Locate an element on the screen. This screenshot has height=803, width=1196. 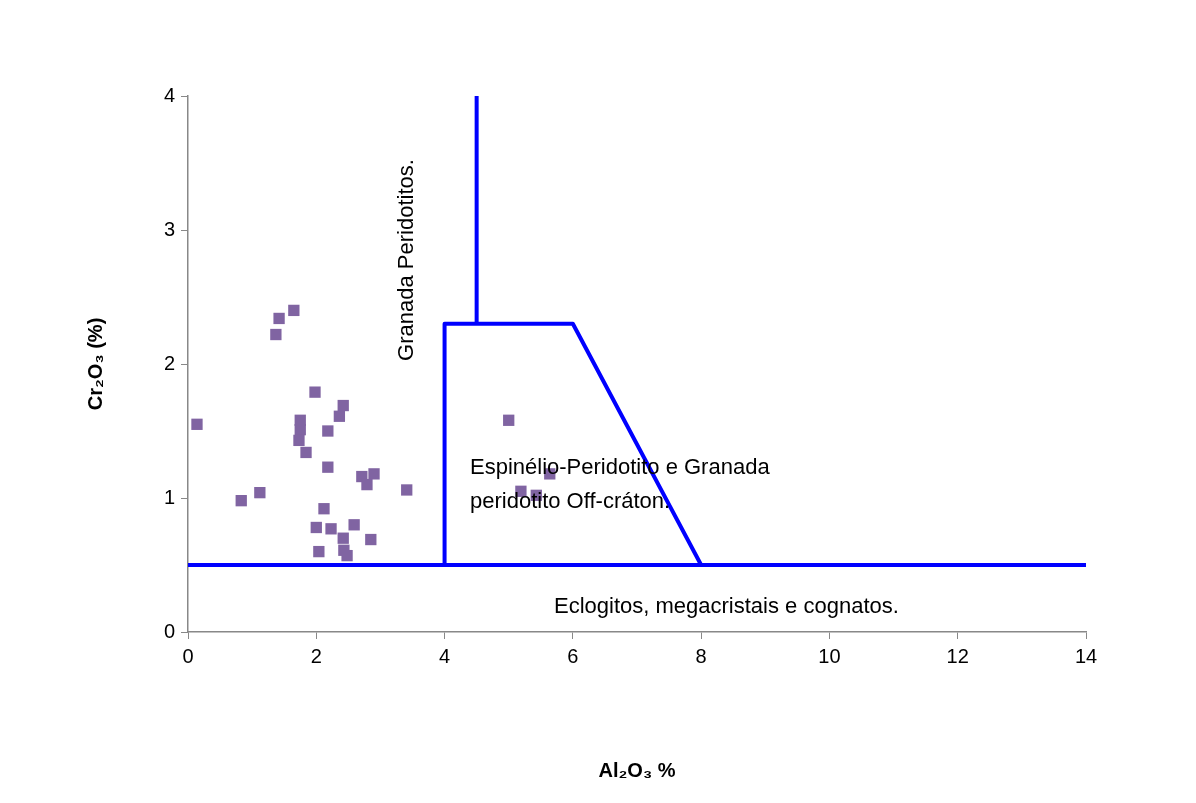
y-tick-label: 2 is located at coordinates (169, 362).